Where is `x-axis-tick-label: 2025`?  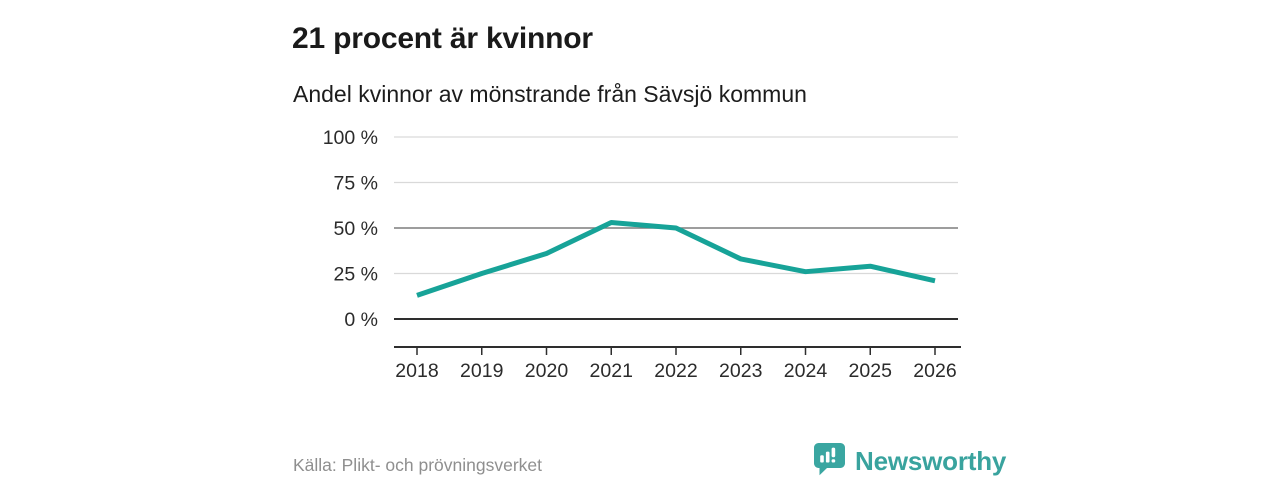
x-axis-tick-label: 2025 is located at coordinates (871, 371).